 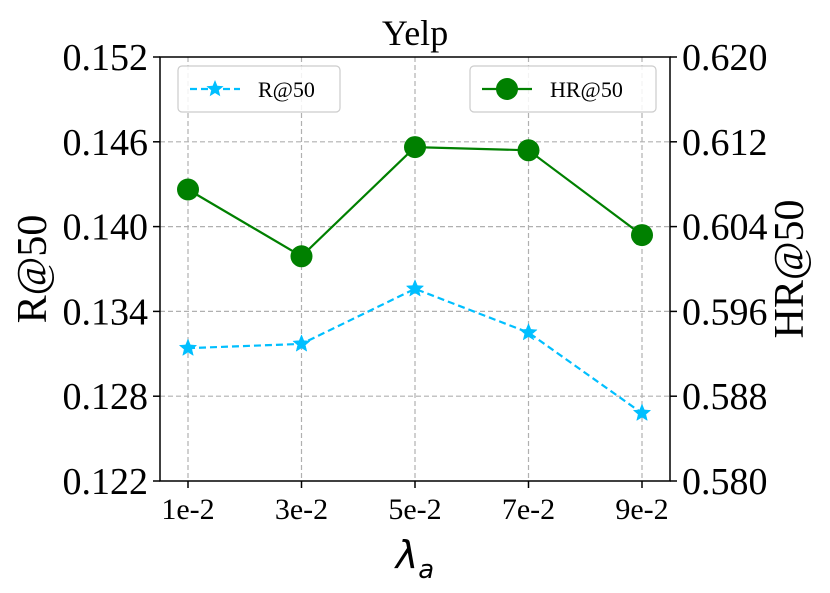 I want to click on x-axis-title-subscript: a, so click(x=426, y=570).